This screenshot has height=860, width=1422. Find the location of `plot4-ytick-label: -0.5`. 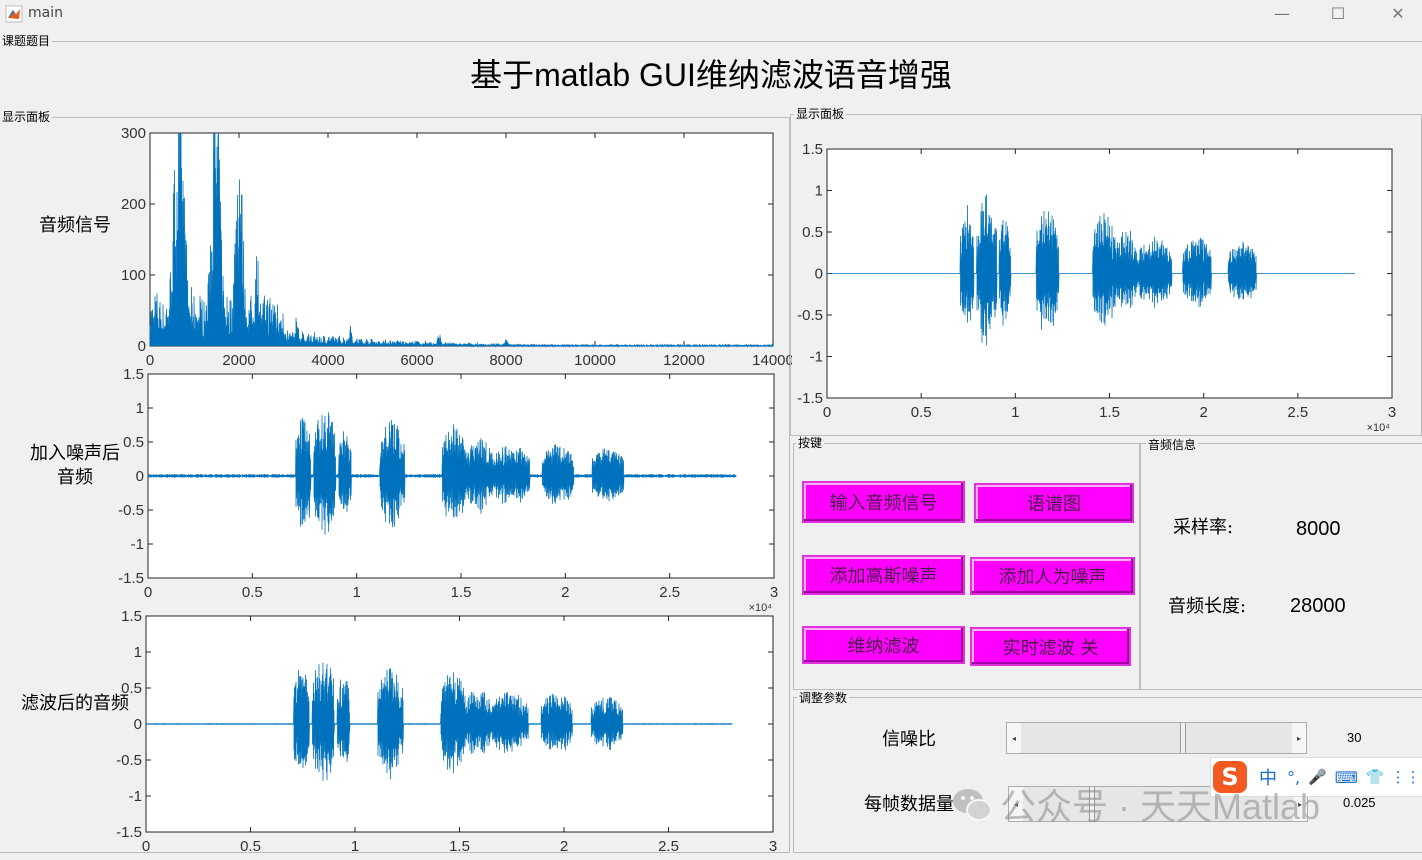

plot4-ytick-label: -0.5 is located at coordinates (810, 315).